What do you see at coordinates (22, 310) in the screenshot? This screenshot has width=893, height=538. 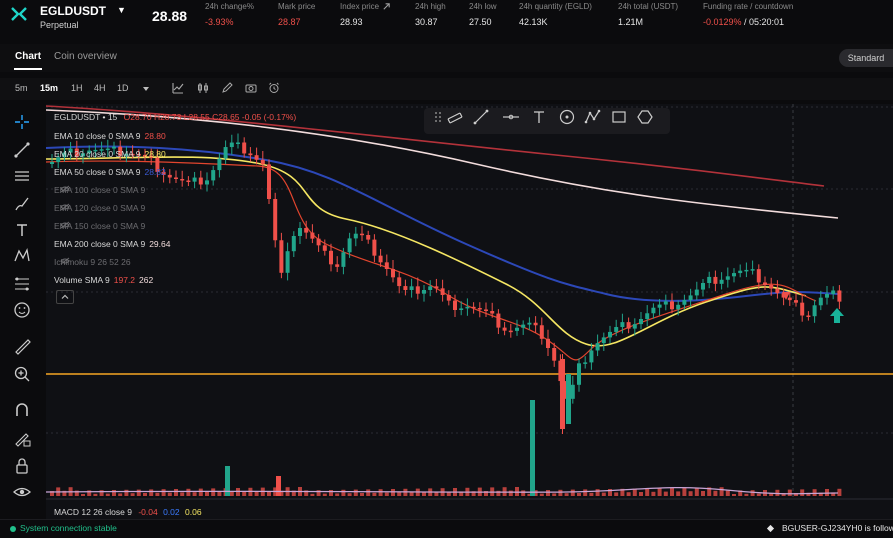 I see `emoji-icon` at bounding box center [22, 310].